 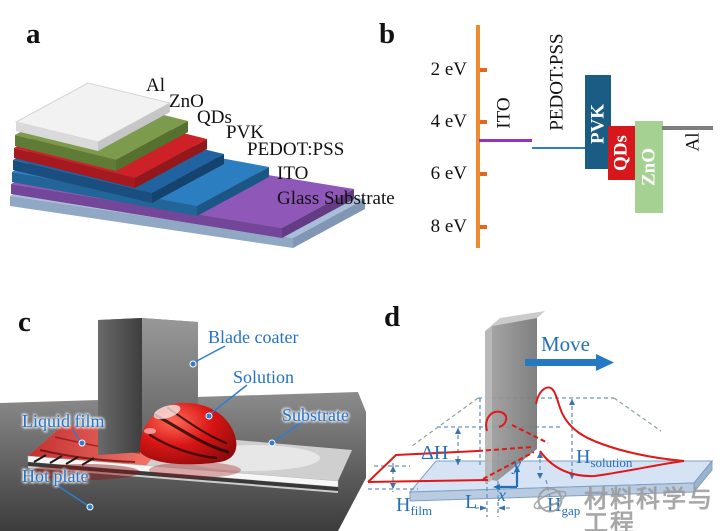 What do you see at coordinates (471, 502) in the screenshot?
I see `label-l: L` at bounding box center [471, 502].